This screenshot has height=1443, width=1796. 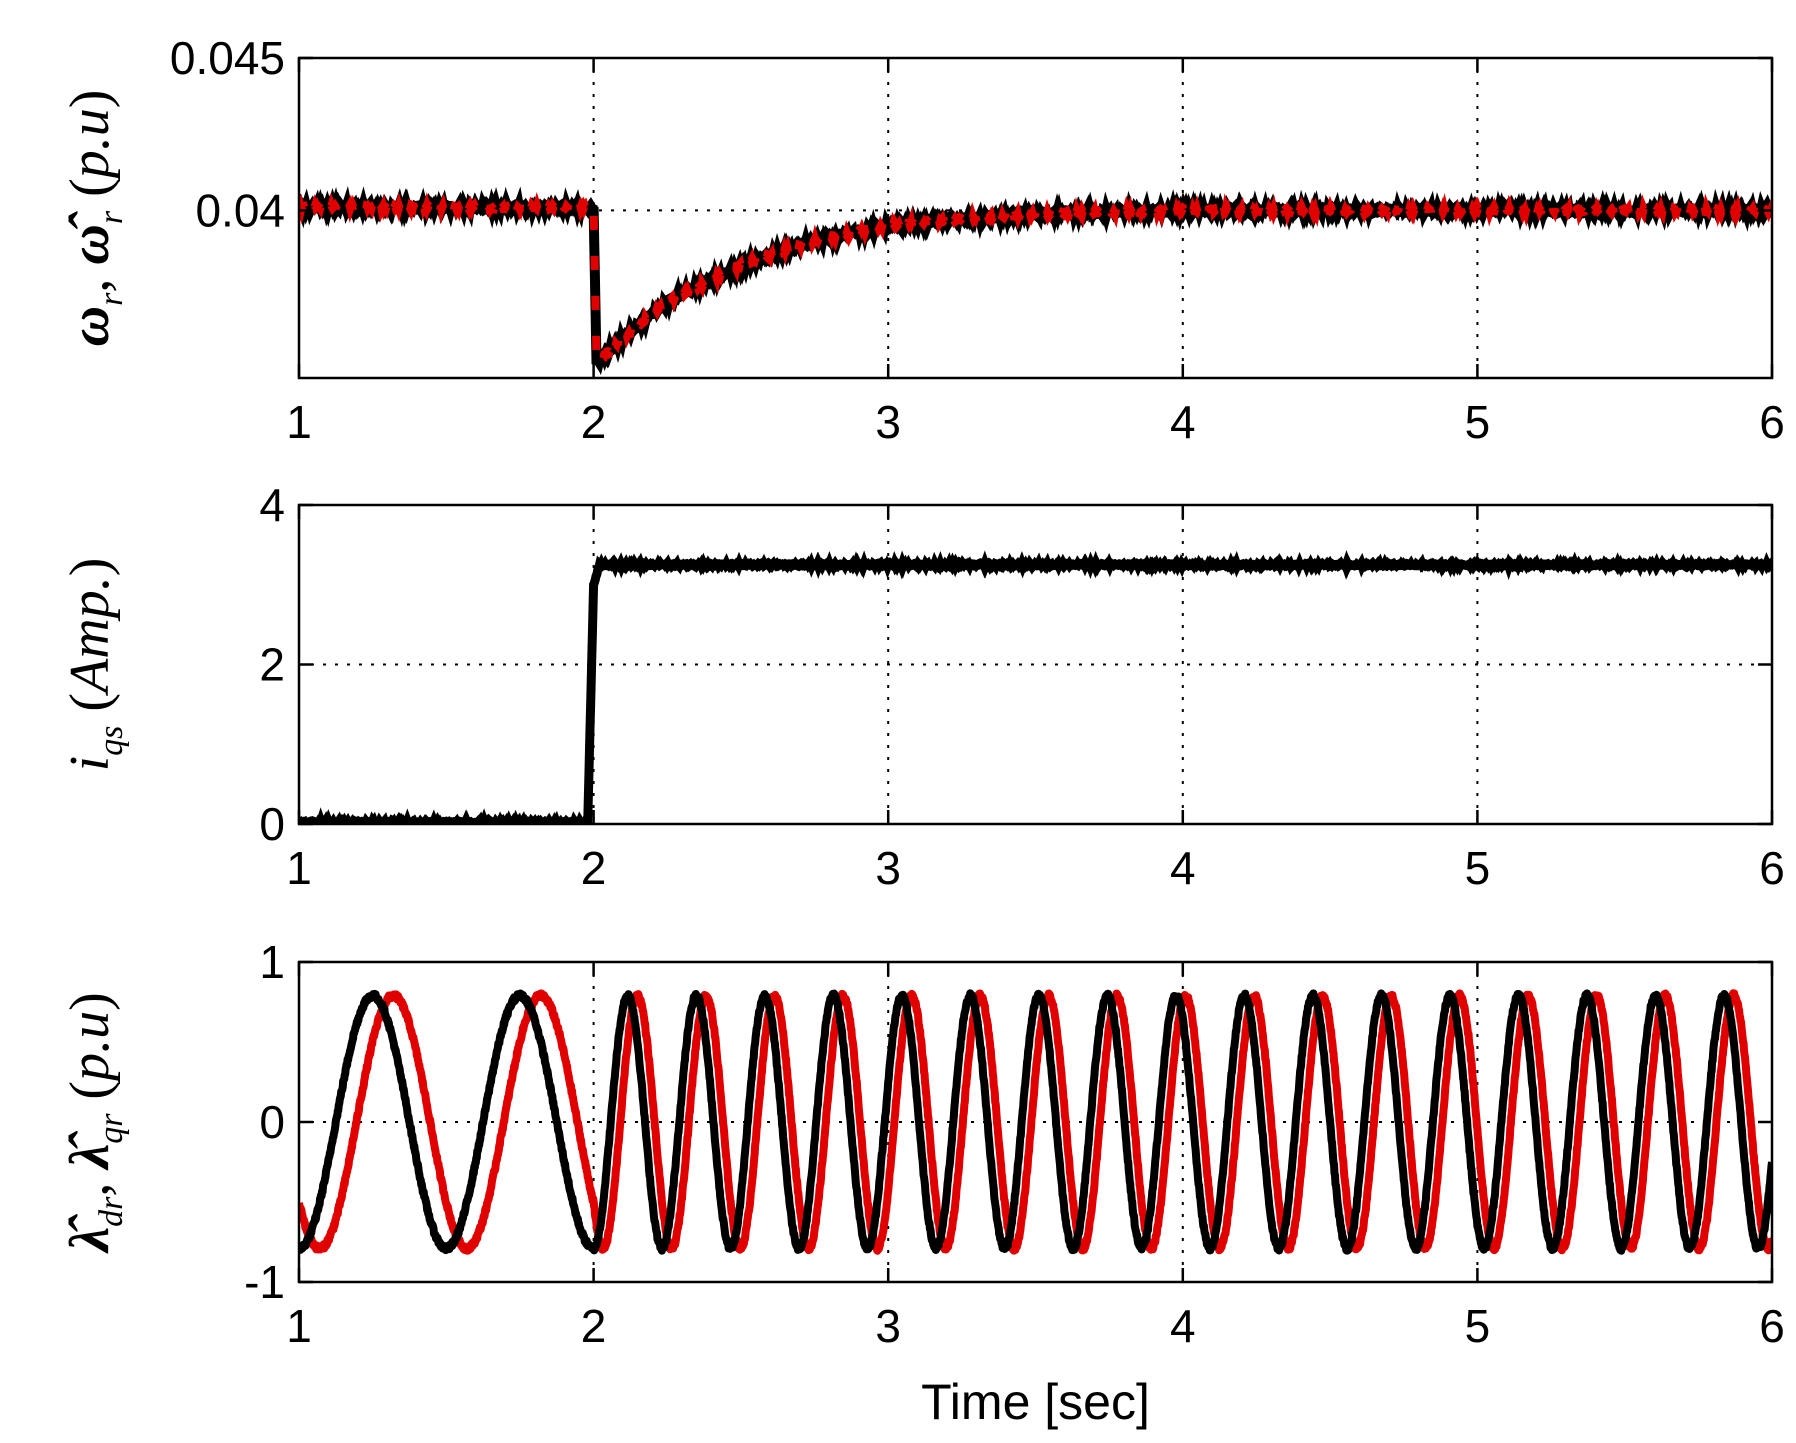 I want to click on y-axis-label: iqs (Amp.), so click(x=94, y=665).